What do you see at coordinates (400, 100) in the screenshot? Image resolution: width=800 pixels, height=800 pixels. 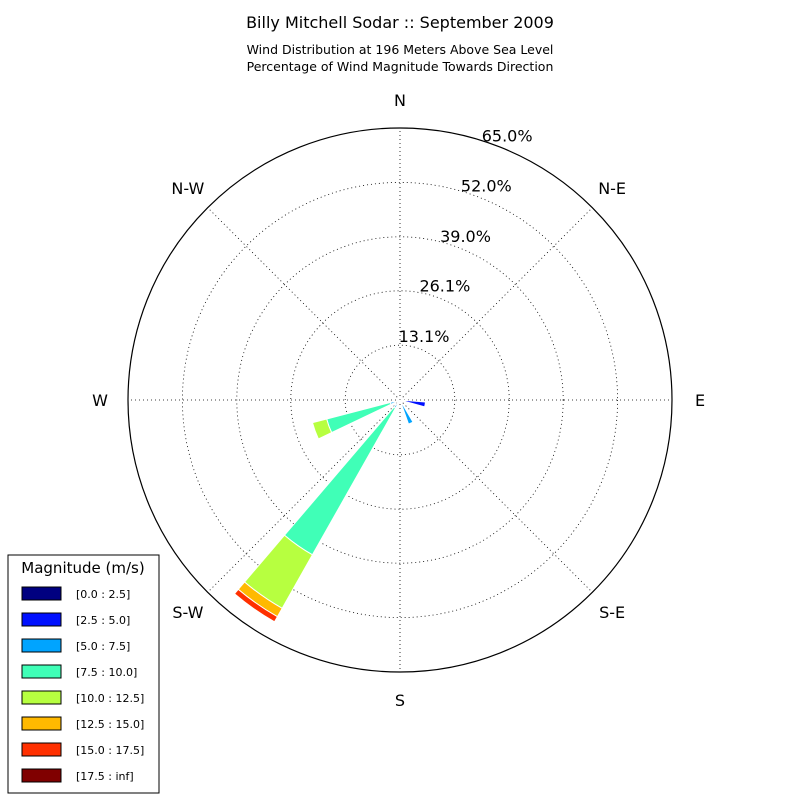 I see `direction-label: N` at bounding box center [400, 100].